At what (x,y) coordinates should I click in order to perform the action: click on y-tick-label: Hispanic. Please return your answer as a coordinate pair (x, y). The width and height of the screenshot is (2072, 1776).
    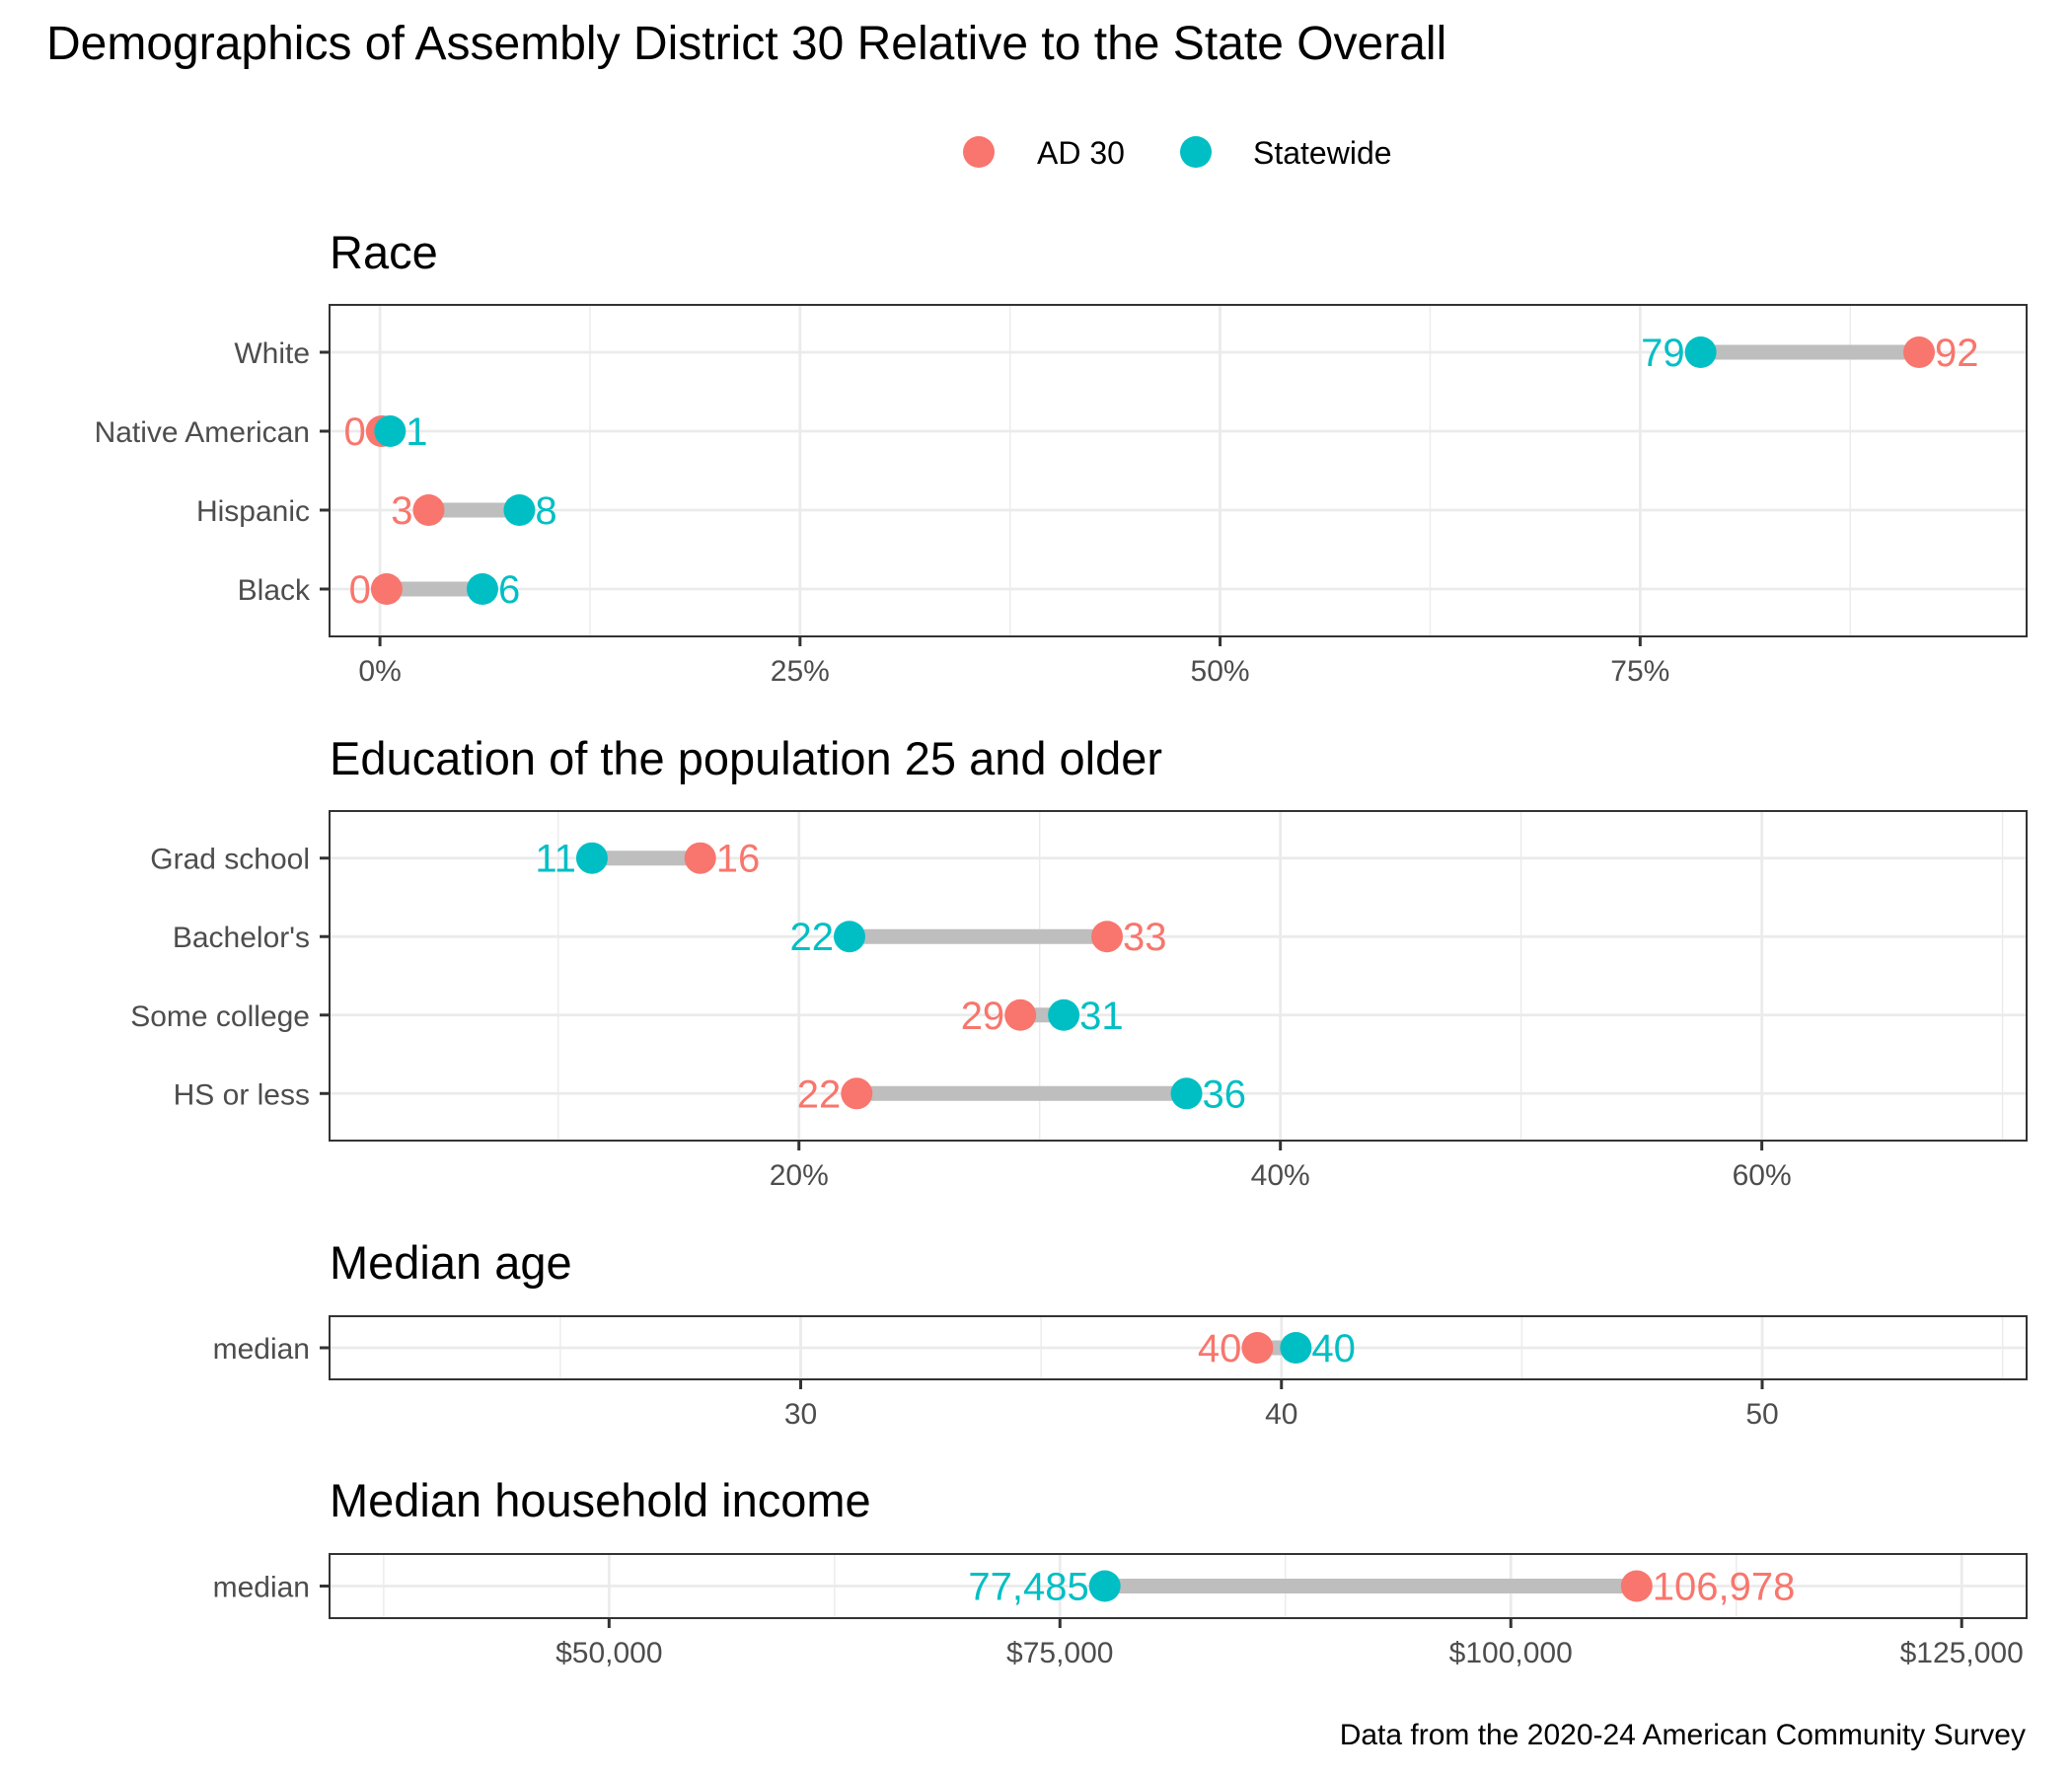
    Looking at the image, I should click on (253, 512).